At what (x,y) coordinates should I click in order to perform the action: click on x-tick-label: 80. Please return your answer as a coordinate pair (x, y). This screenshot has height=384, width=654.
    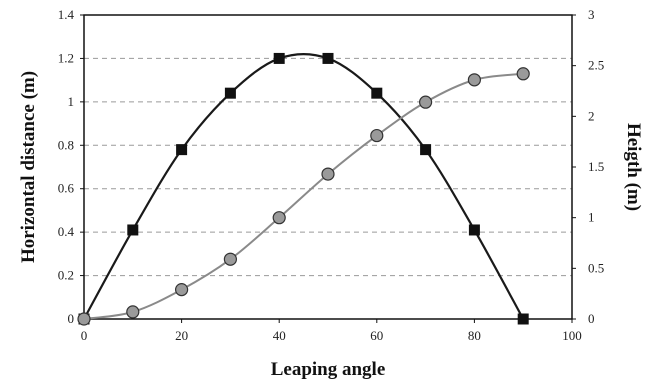
    Looking at the image, I should click on (474, 335).